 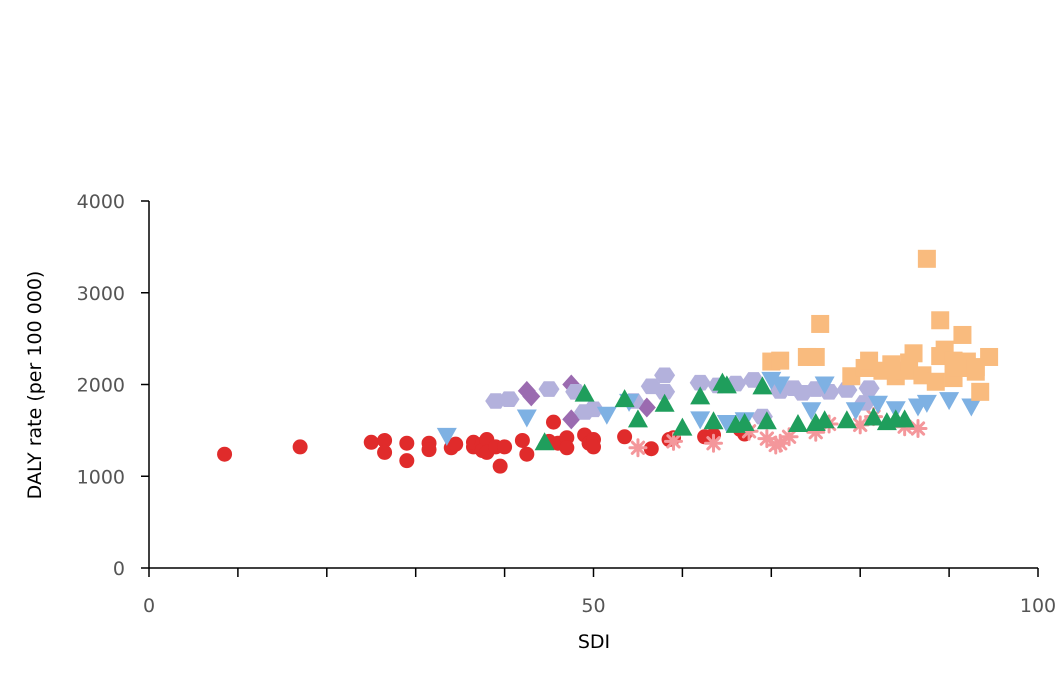 What do you see at coordinates (880, 325) in the screenshot?
I see `series-square` at bounding box center [880, 325].